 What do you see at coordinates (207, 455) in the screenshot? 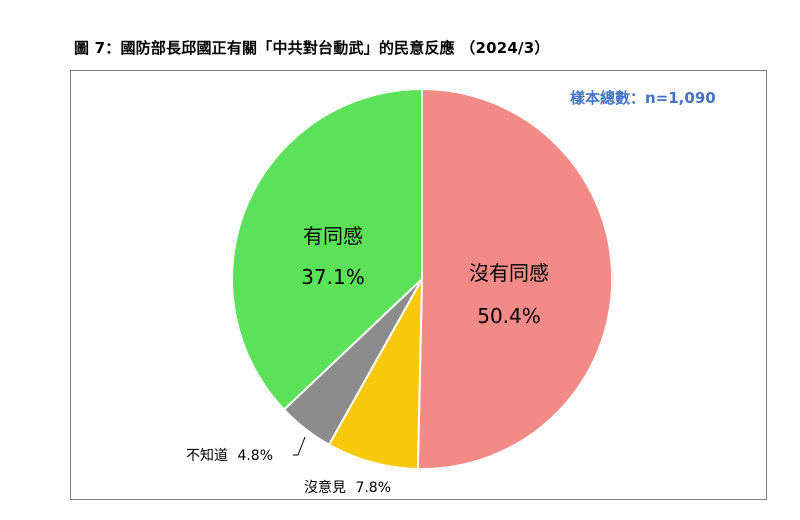
I see `dont-know-name: 不知道` at bounding box center [207, 455].